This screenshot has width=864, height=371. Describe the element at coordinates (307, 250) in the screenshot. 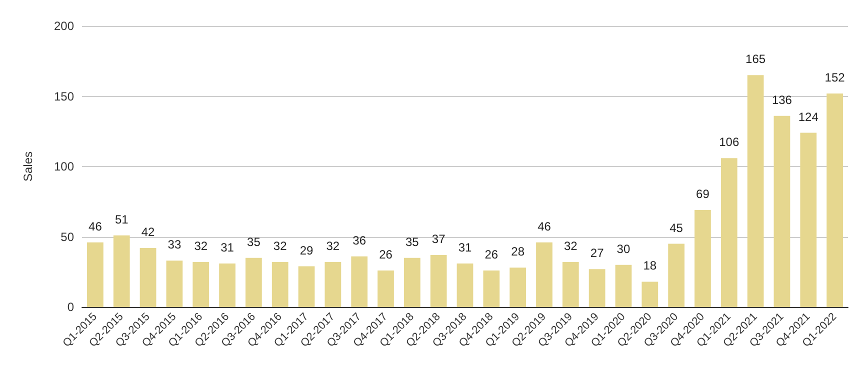

I see `data-label: 29` at that location.